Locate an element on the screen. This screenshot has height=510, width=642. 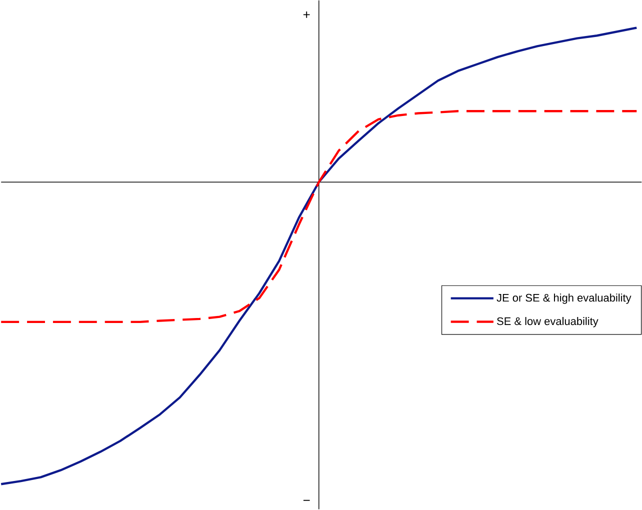
legend-label: SE & low evaluability is located at coordinates (547, 322).